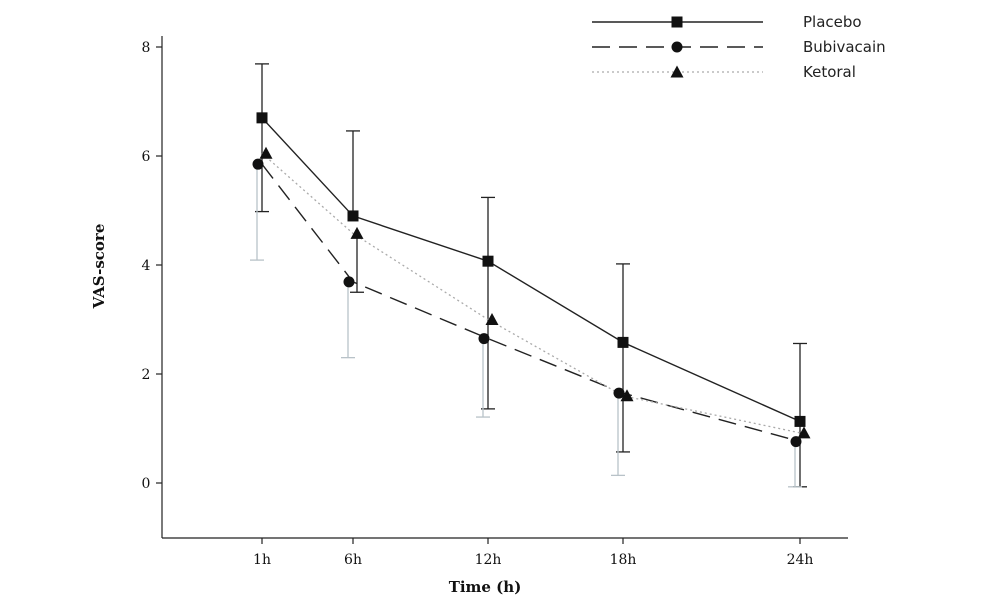 The height and width of the screenshot is (603, 1000). What do you see at coordinates (353, 560) in the screenshot?
I see `x-tick-label: 6h` at bounding box center [353, 560].